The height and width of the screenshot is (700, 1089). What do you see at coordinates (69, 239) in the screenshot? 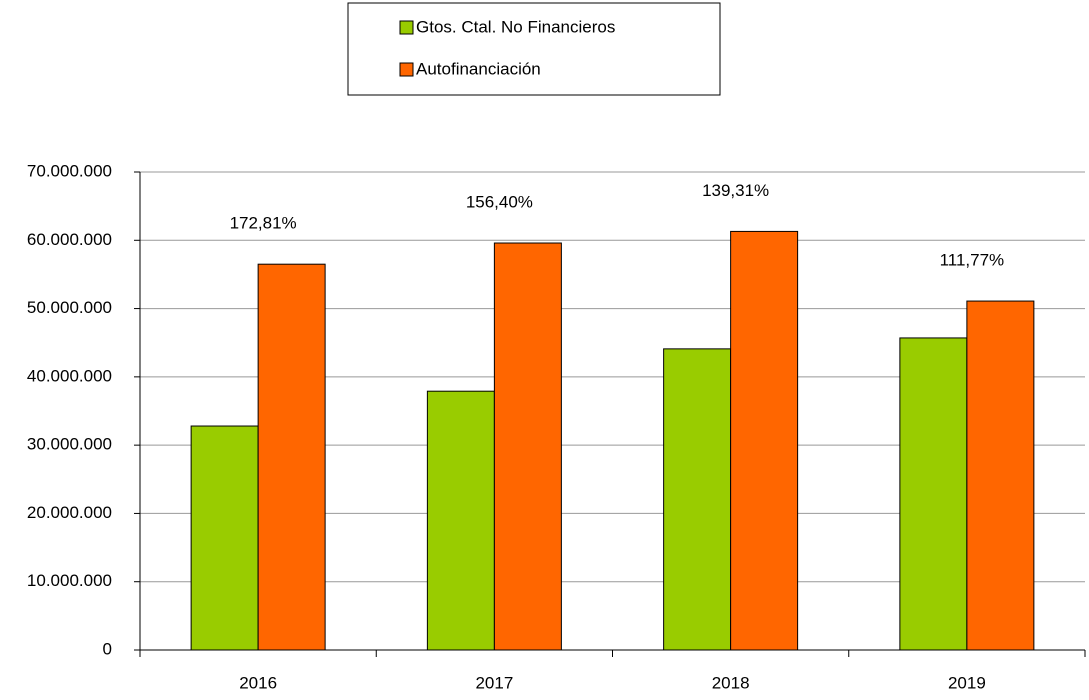
I see `y-tick-label: 60.000.000` at bounding box center [69, 239].